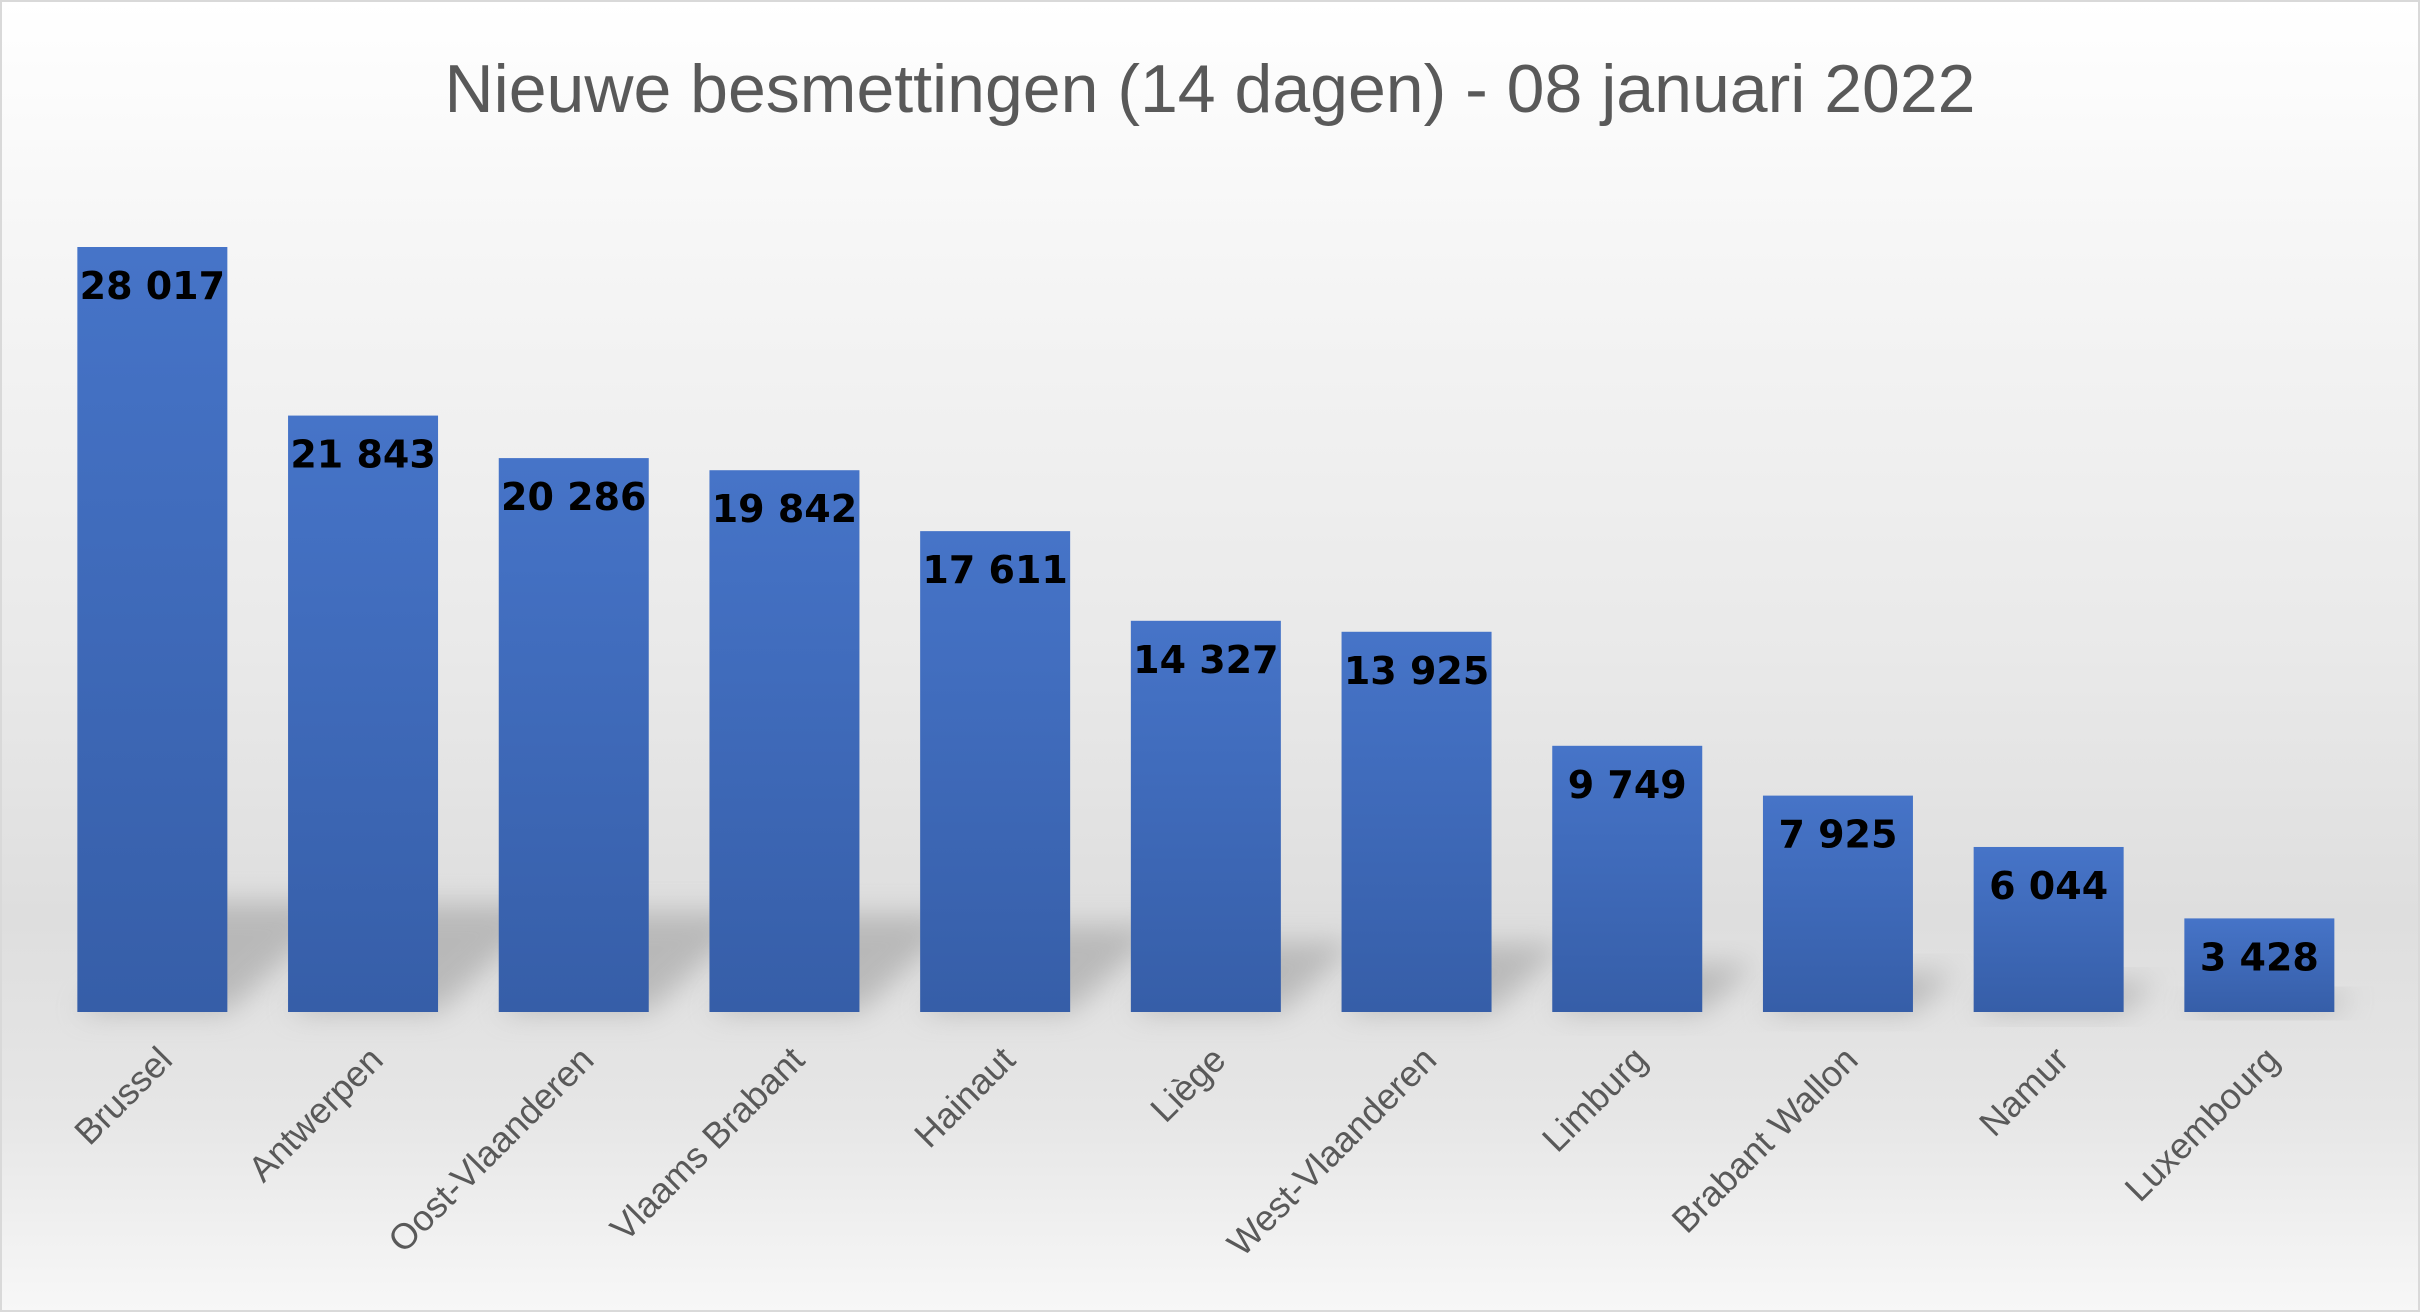 The width and height of the screenshot is (2420, 1312). What do you see at coordinates (1205, 816) in the screenshot?
I see `bar-li-ge` at bounding box center [1205, 816].